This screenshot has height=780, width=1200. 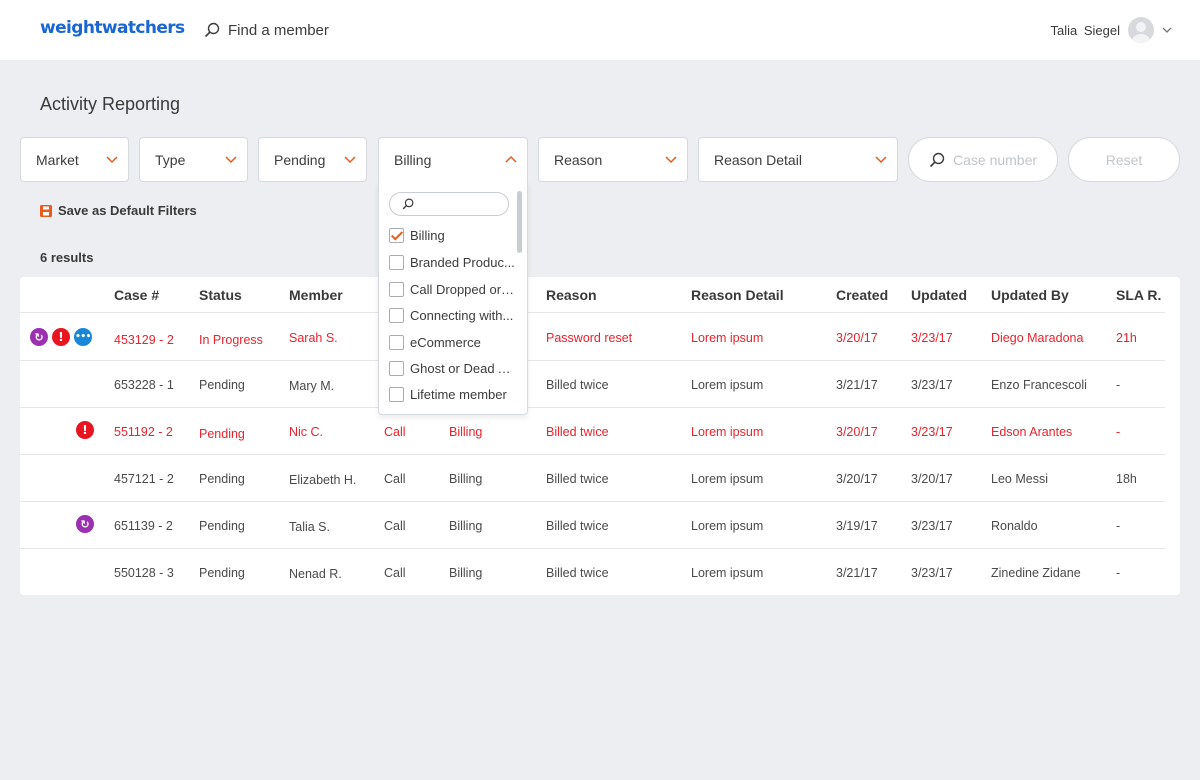 What do you see at coordinates (1124, 159) in the screenshot?
I see `reset-button: Reset` at bounding box center [1124, 159].